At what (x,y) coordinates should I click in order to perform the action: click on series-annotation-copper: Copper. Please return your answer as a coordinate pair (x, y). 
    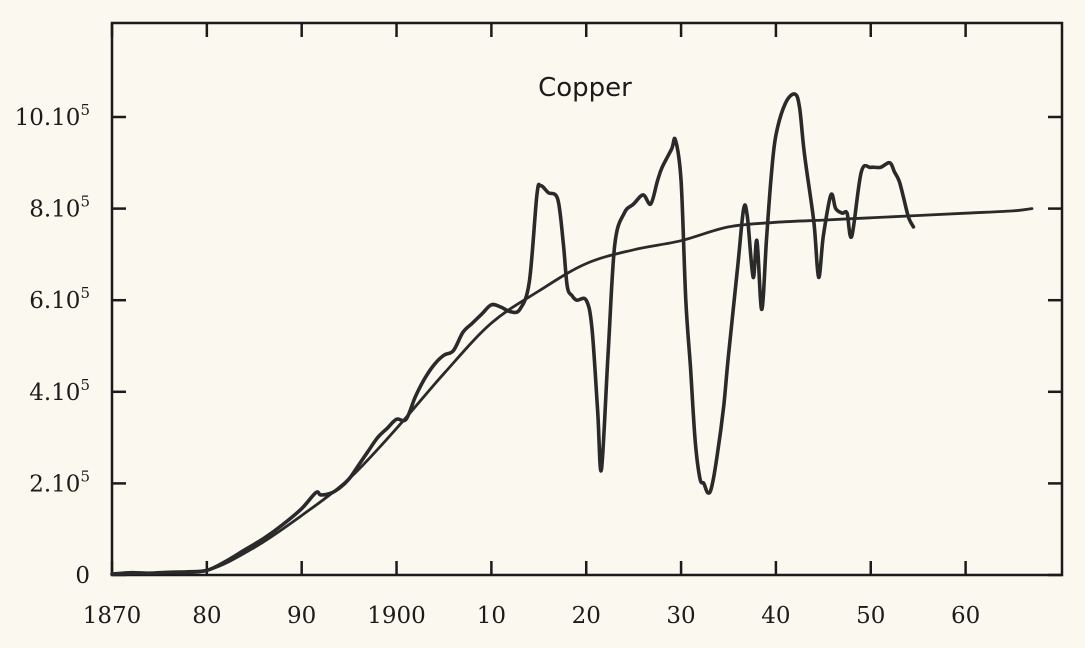
    Looking at the image, I should click on (585, 88).